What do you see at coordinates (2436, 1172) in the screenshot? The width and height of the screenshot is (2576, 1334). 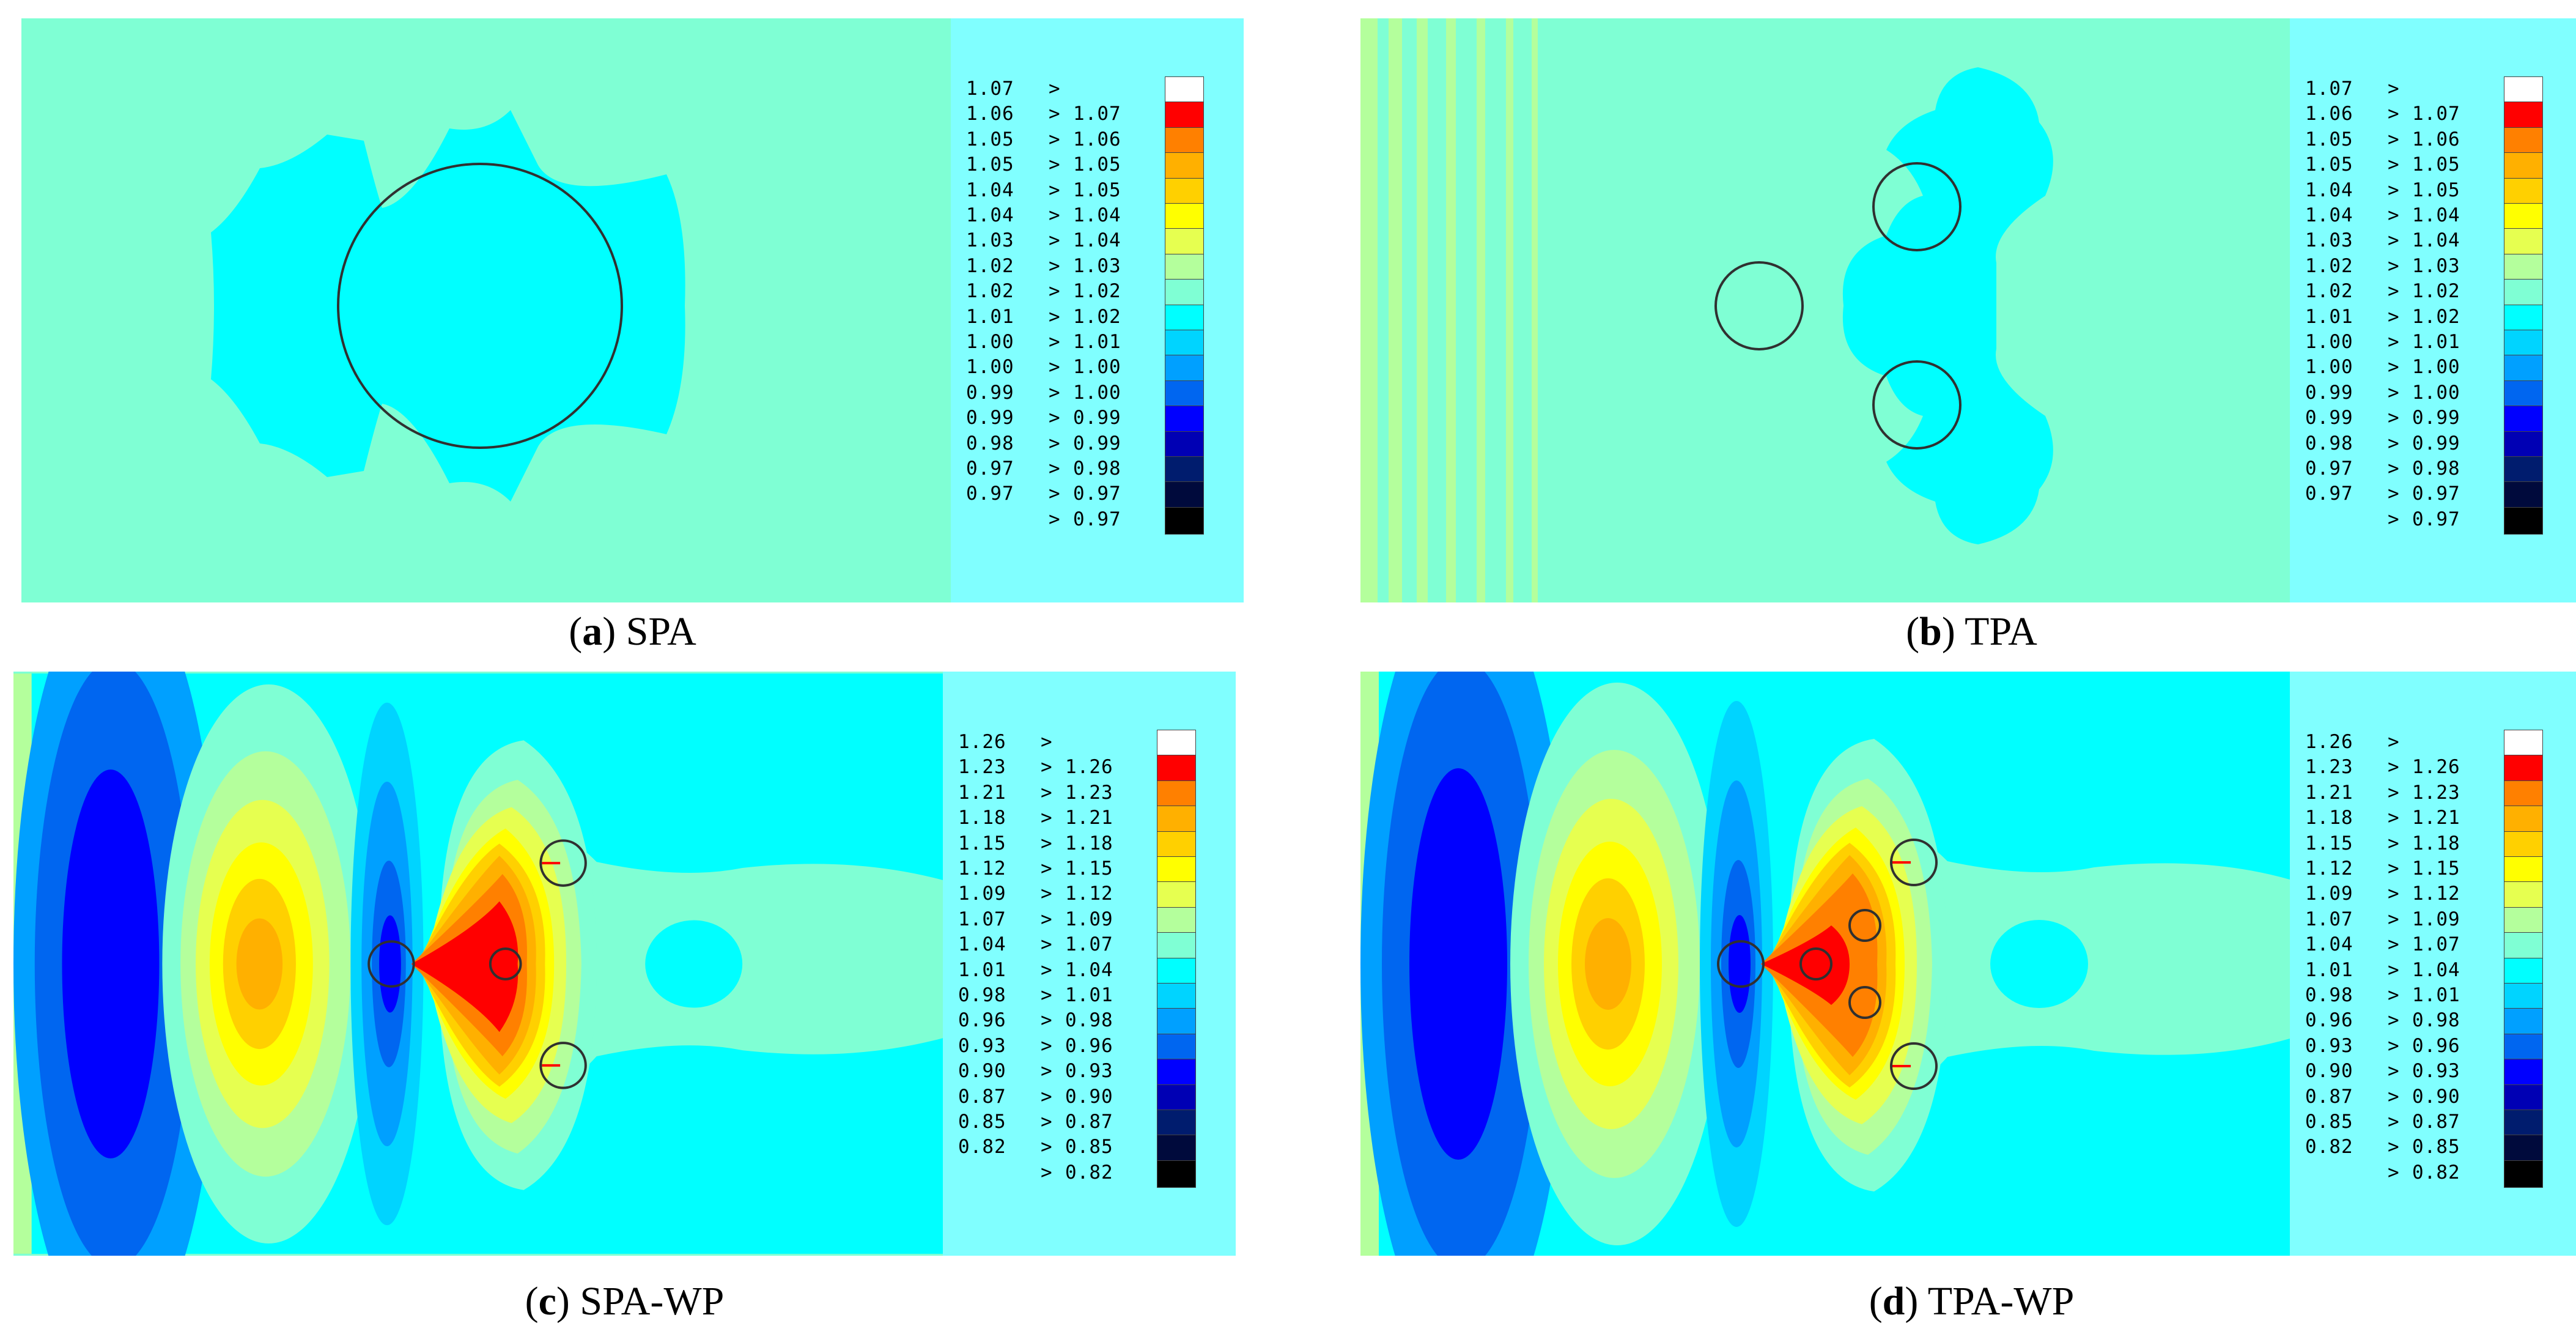 I see `legend-high-value: 0.82` at bounding box center [2436, 1172].